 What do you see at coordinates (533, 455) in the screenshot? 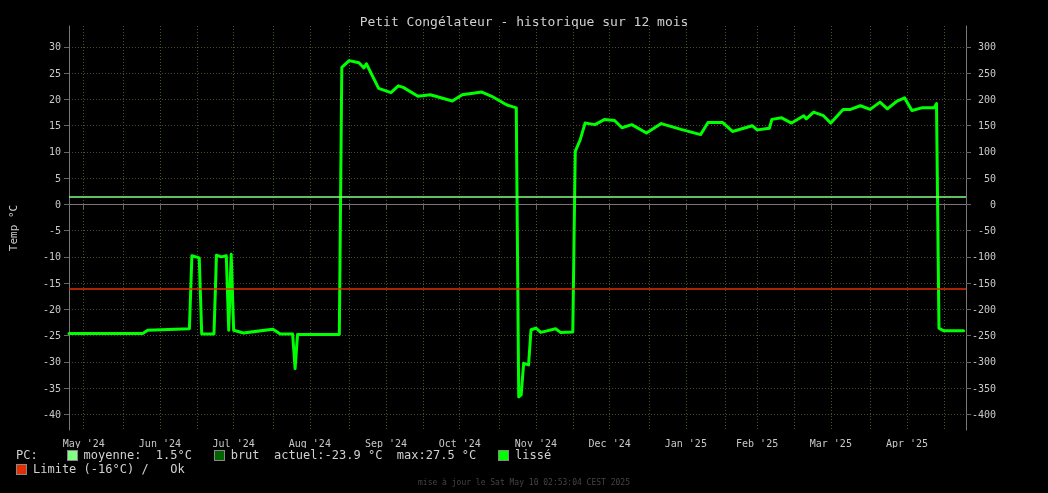
I see `legend-label: lissé` at bounding box center [533, 455].